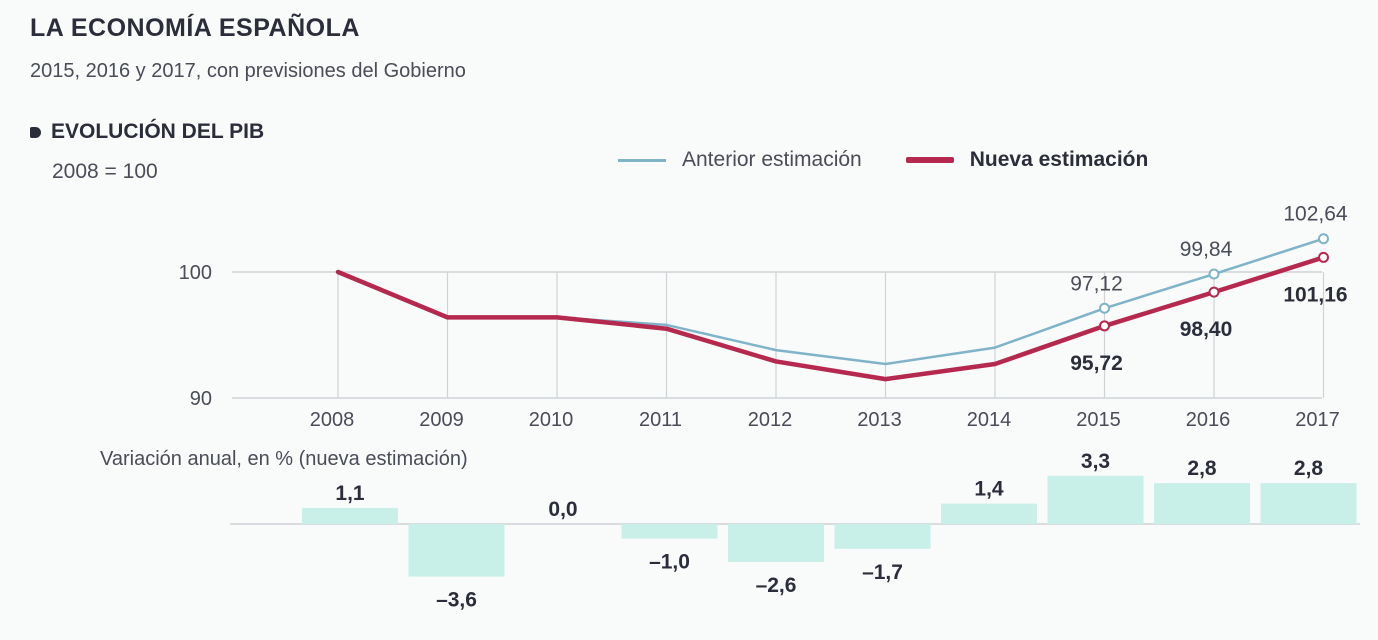  Describe the element at coordinates (1095, 461) in the screenshot. I see `variation-bar-label: 3,3` at that location.